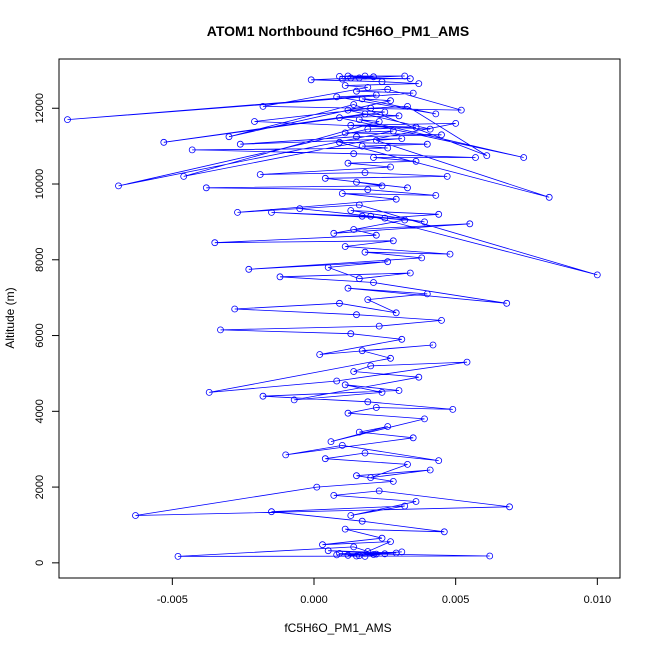 Image resolution: width=650 pixels, height=650 pixels. What do you see at coordinates (40, 260) in the screenshot?
I see `y-tick-label: 8000` at bounding box center [40, 260].